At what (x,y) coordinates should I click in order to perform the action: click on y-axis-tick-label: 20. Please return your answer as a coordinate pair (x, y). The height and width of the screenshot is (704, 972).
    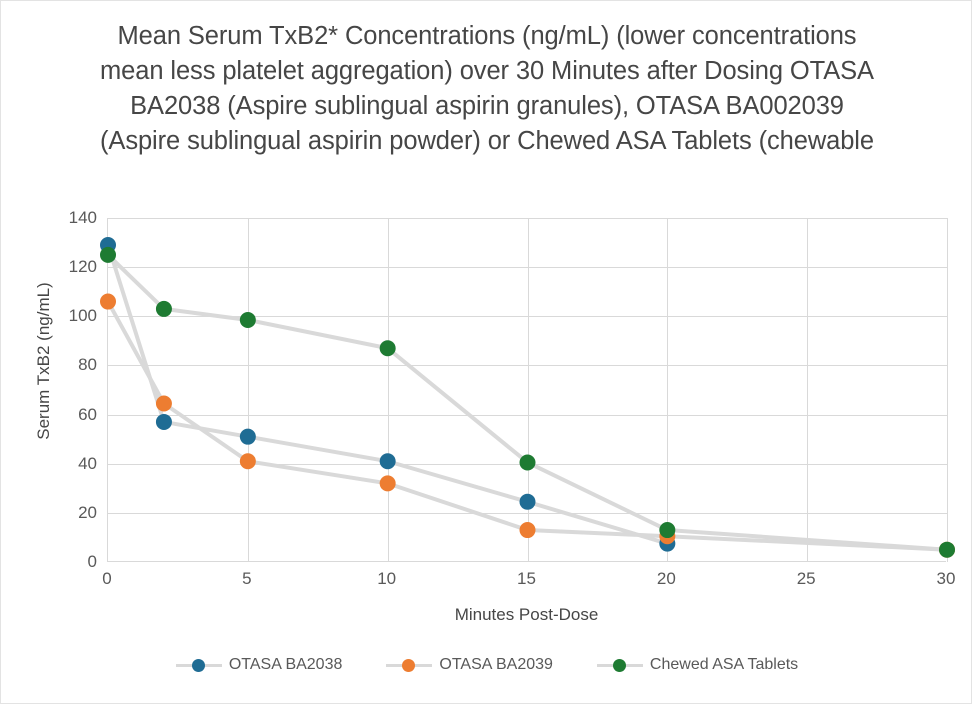
    Looking at the image, I should click on (87, 512).